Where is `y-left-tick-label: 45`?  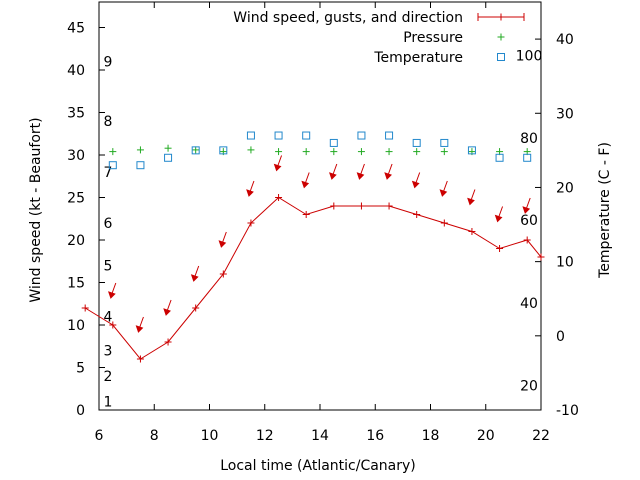
y-left-tick-label: 45 is located at coordinates (76, 29).